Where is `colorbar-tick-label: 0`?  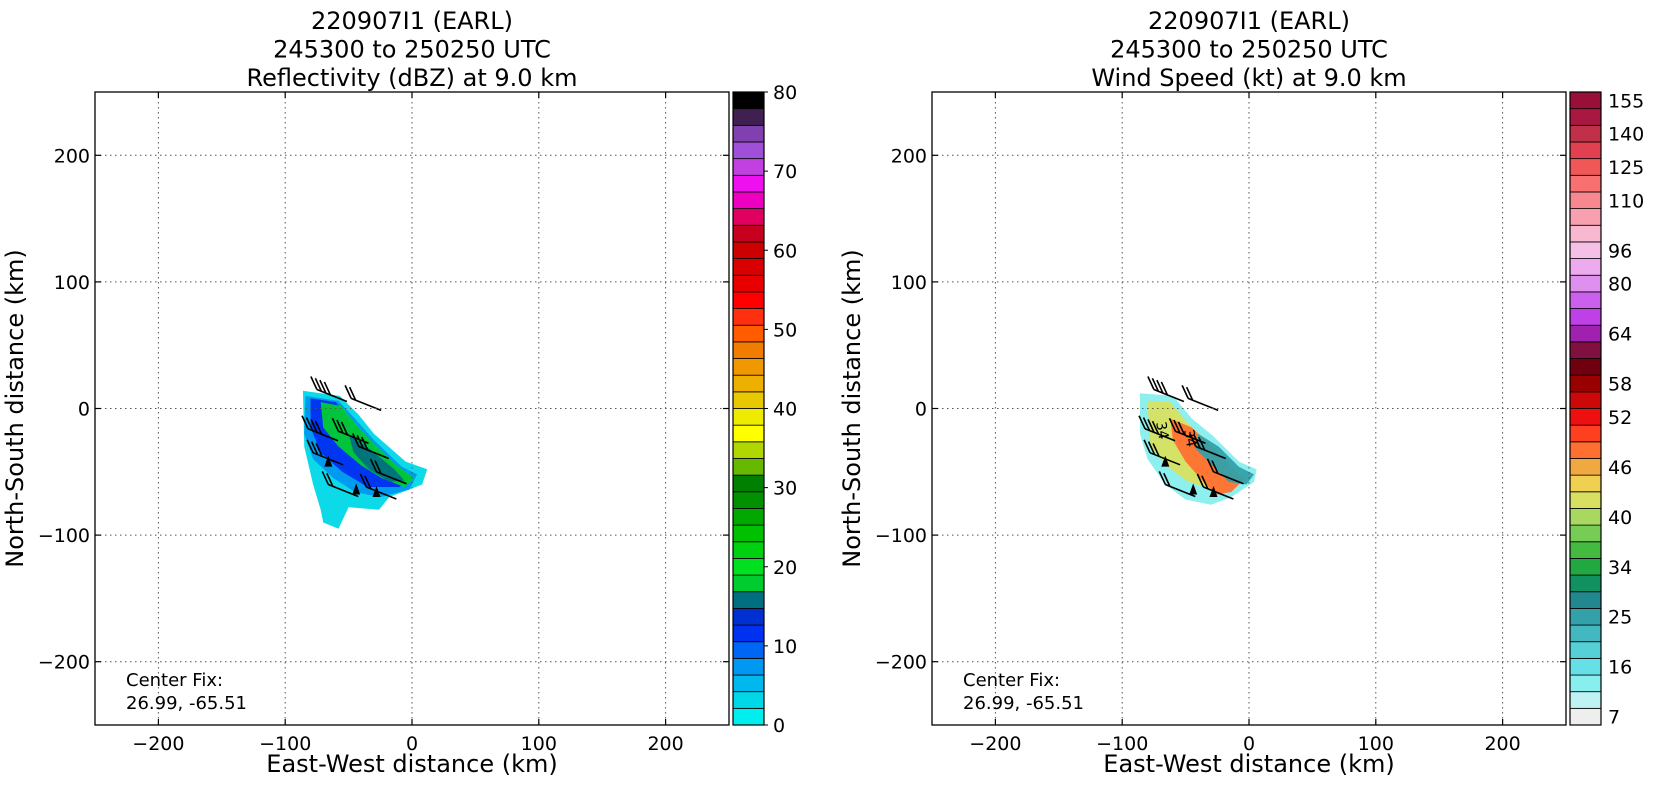
colorbar-tick-label: 0 is located at coordinates (779, 726).